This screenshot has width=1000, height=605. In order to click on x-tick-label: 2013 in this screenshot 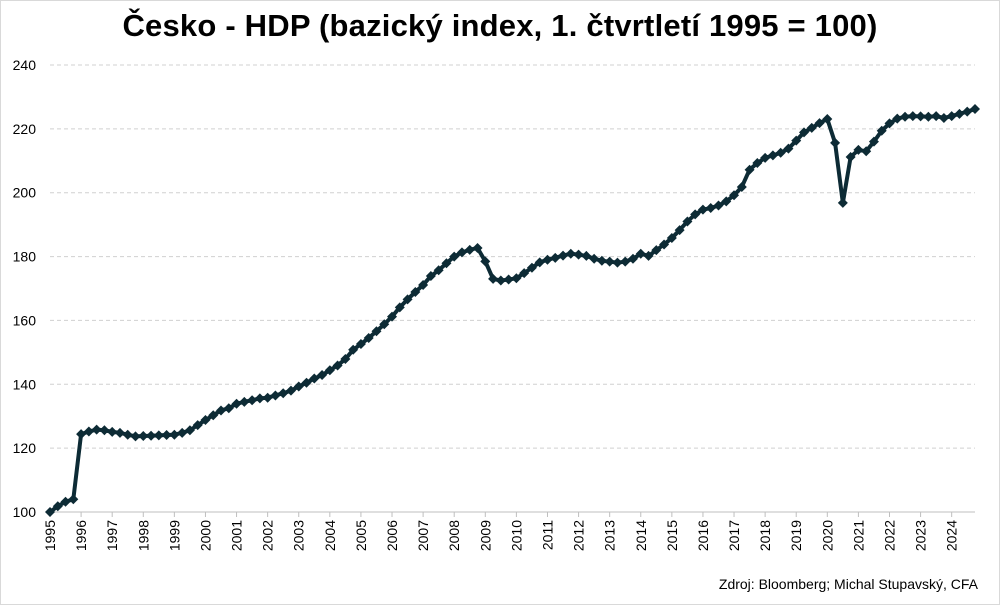, I will do `click(610, 535)`.